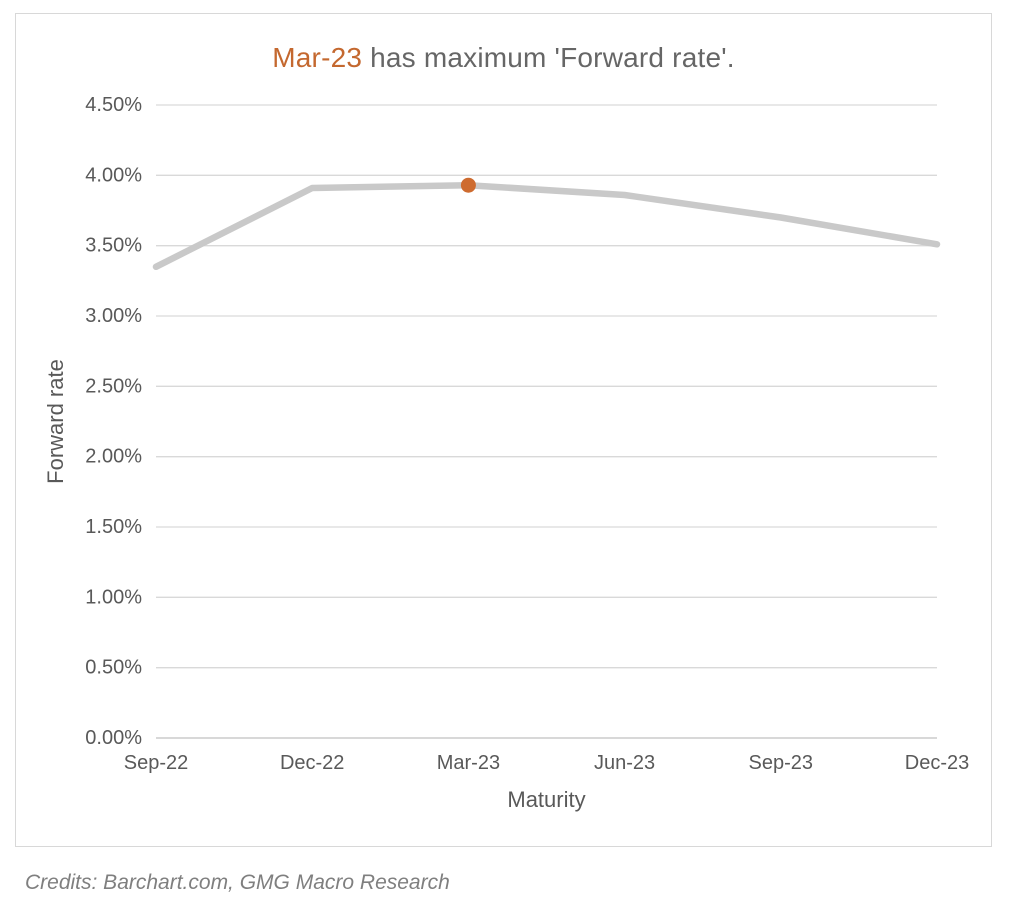  Describe the element at coordinates (468, 185) in the screenshot. I see `highlight-marker` at that location.